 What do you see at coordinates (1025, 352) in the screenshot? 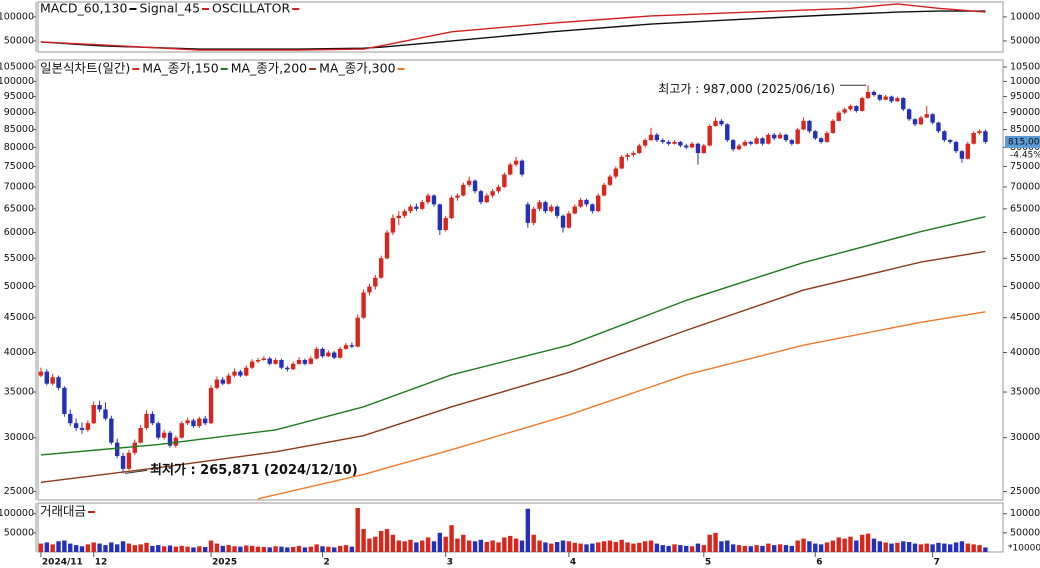
I see `y-tick-label-right: 40000` at bounding box center [1025, 352].